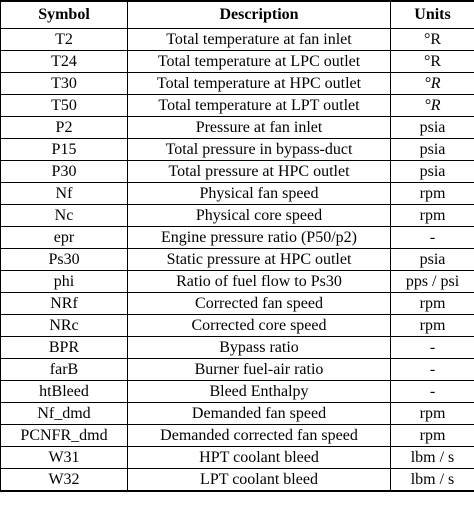 Image resolution: width=474 pixels, height=524 pixels. I want to click on table-row: W32 LPT coolant bleed lbm / s, so click(237, 480).